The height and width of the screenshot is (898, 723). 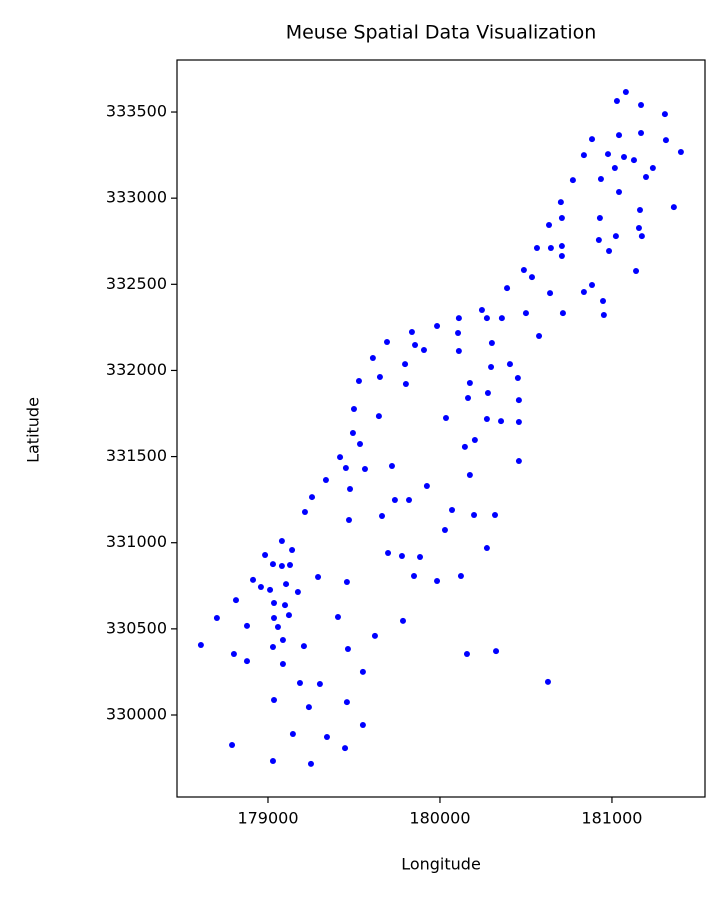 What do you see at coordinates (136, 455) in the screenshot?
I see `y-tick-label: 331500` at bounding box center [136, 455].